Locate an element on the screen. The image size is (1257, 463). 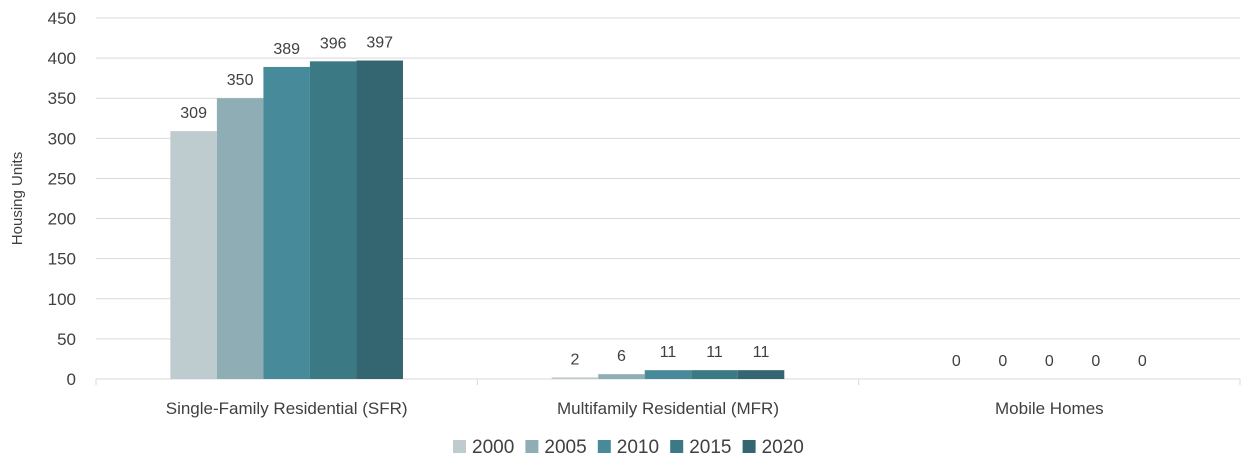
data-label-2010-1: 389 is located at coordinates (286, 49).